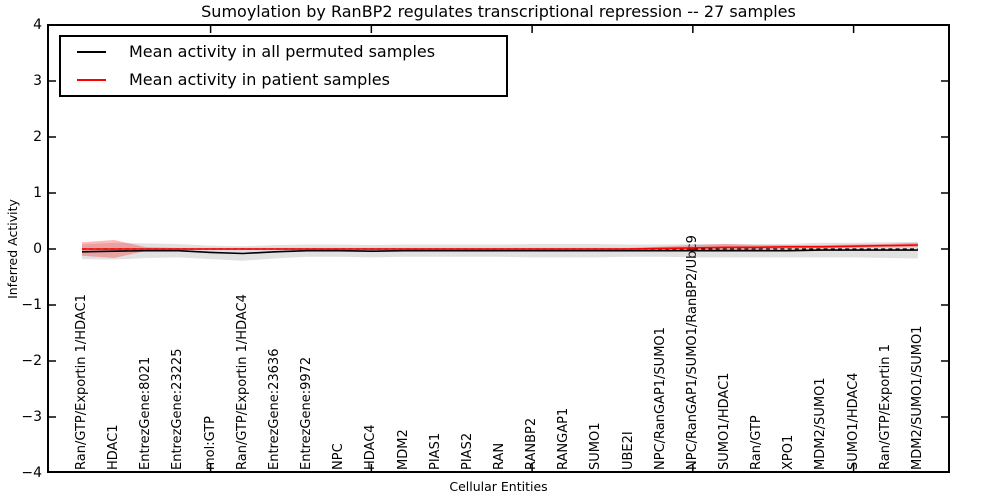 The height and width of the screenshot is (500, 1000). What do you see at coordinates (885, 407) in the screenshot?
I see `x-tick-label: Ran/GTP/Exportin 1` at bounding box center [885, 407].